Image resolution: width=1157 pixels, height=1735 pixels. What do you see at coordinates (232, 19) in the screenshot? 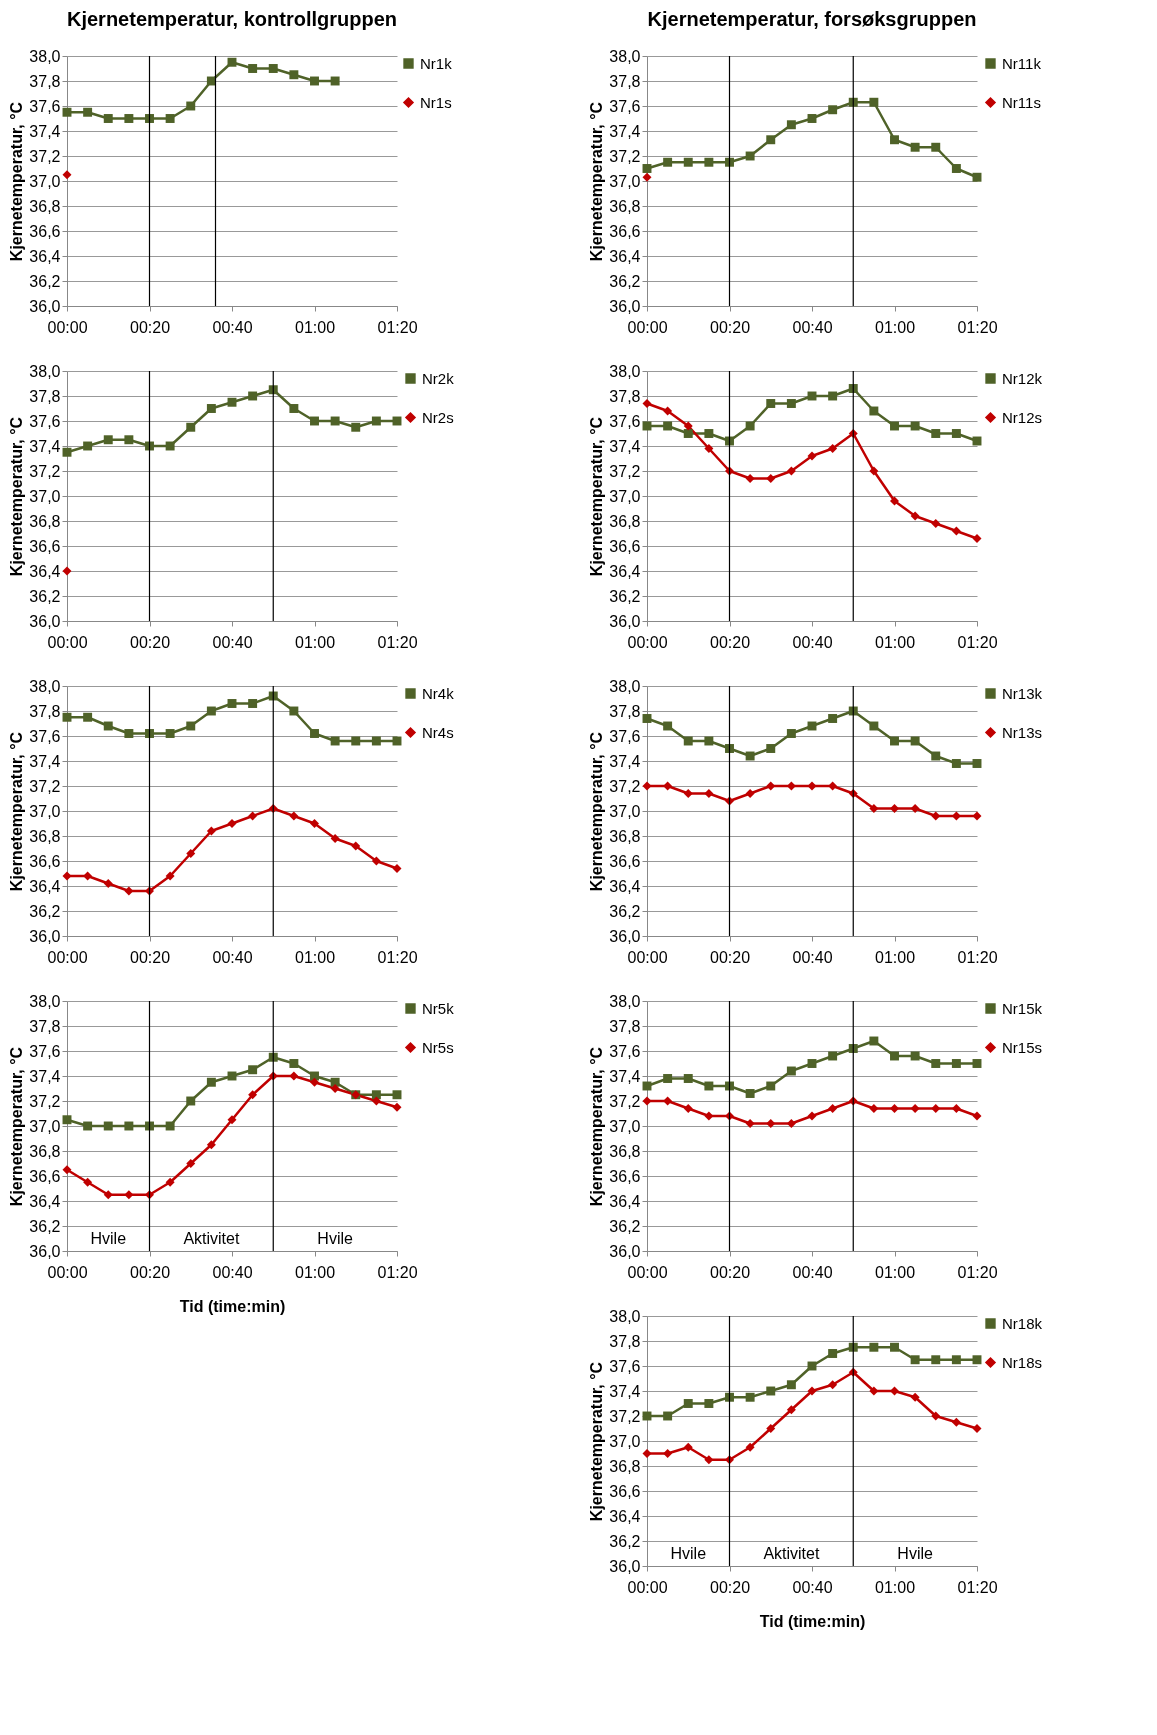
I see `chart-title: Kjernetemperatur, kontrollgruppen` at bounding box center [232, 19].